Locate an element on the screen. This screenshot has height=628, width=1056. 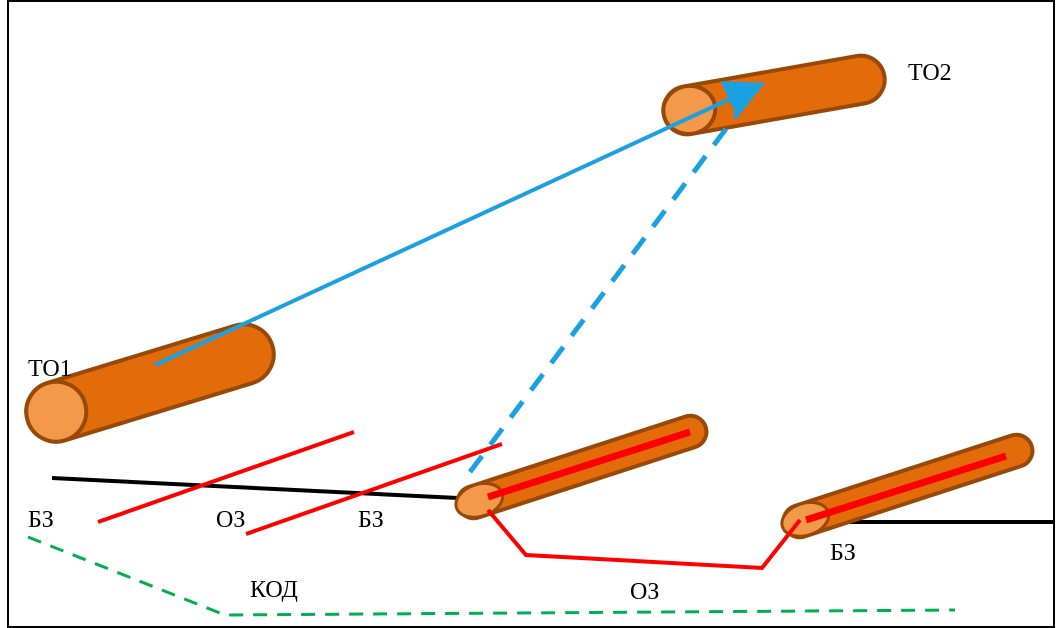
label-bz-right: БЗ is located at coordinates (843, 553).